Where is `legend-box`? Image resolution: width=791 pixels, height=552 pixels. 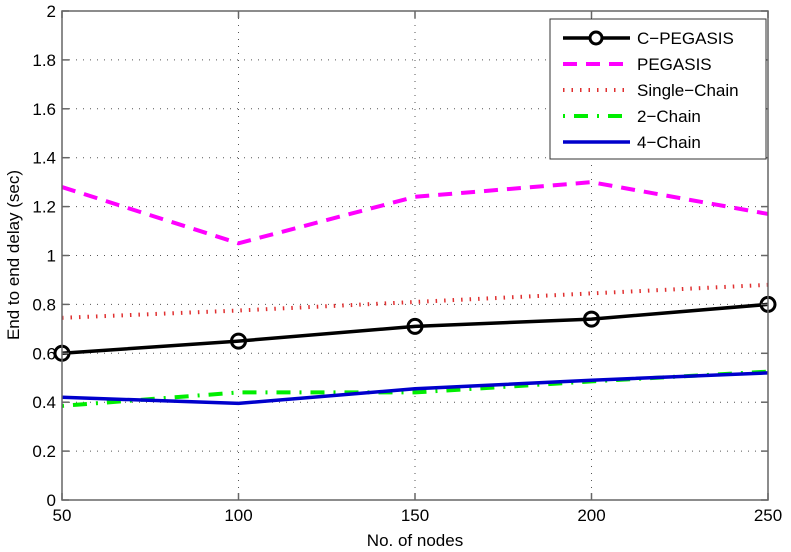 legend-box is located at coordinates (658, 89).